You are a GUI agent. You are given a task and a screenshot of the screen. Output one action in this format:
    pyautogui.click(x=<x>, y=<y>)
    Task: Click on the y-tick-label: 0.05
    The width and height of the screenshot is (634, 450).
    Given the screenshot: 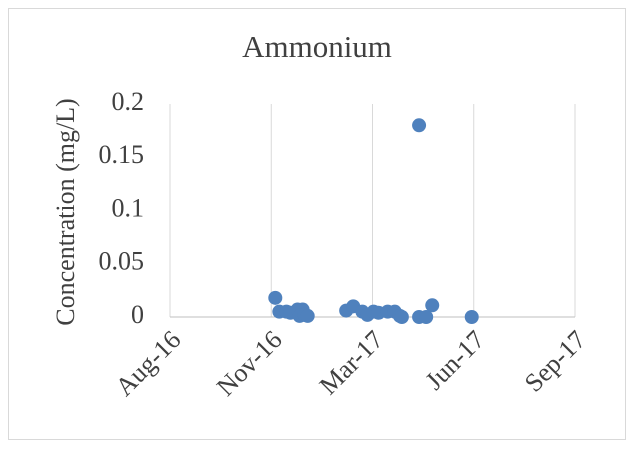 What is the action you would take?
    pyautogui.click(x=122, y=261)
    